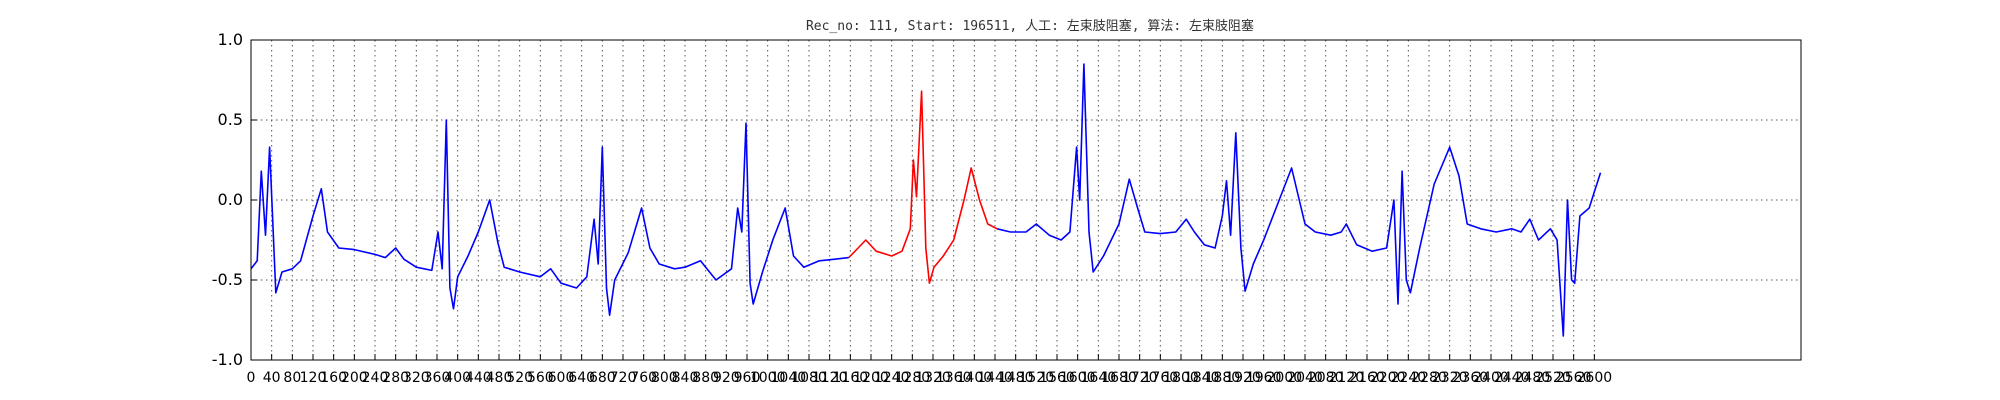 The image size is (2000, 400). I want to click on x-tick-label: 2360, so click(1471, 378).